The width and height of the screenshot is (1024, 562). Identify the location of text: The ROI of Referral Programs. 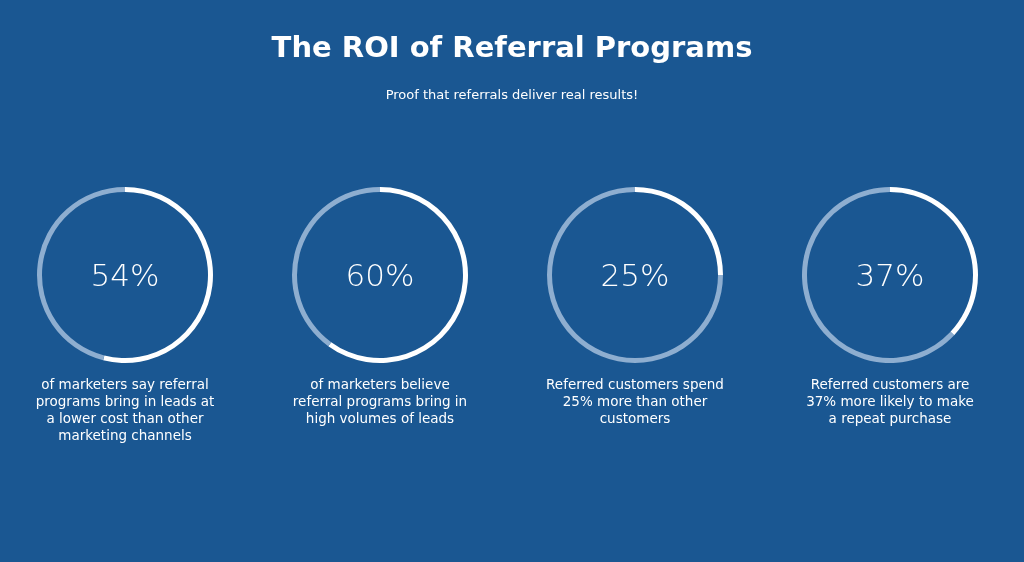
(512, 47).